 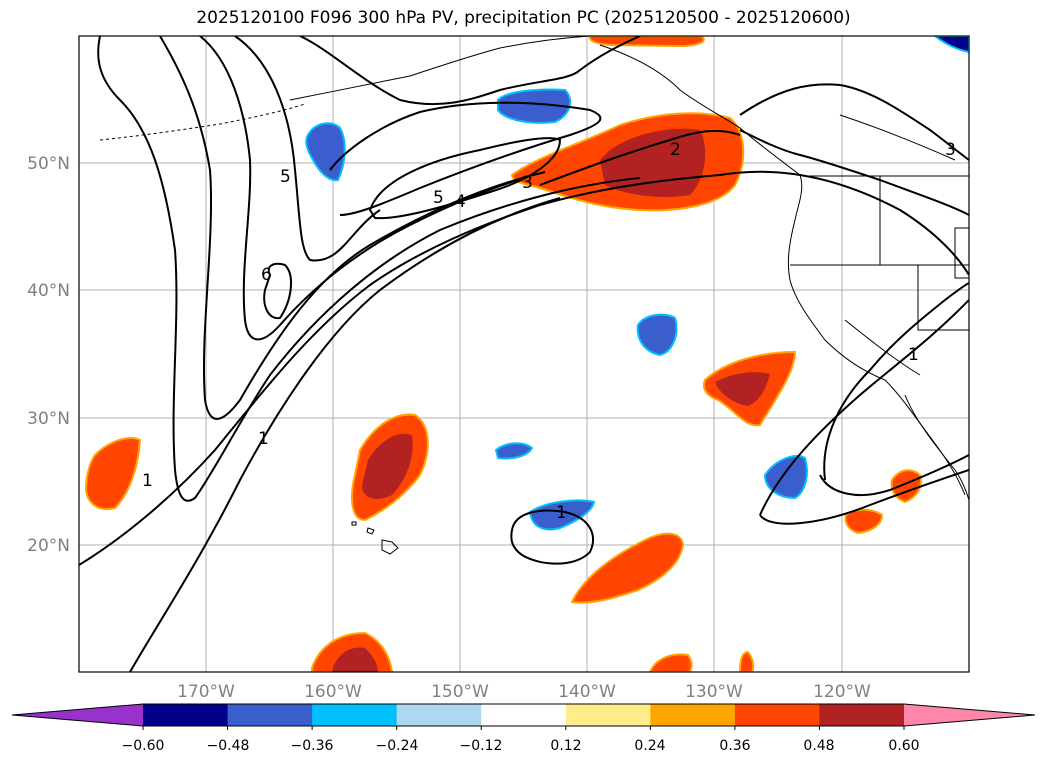 I want to click on lat-label-50n: 50°N, so click(x=48, y=164).